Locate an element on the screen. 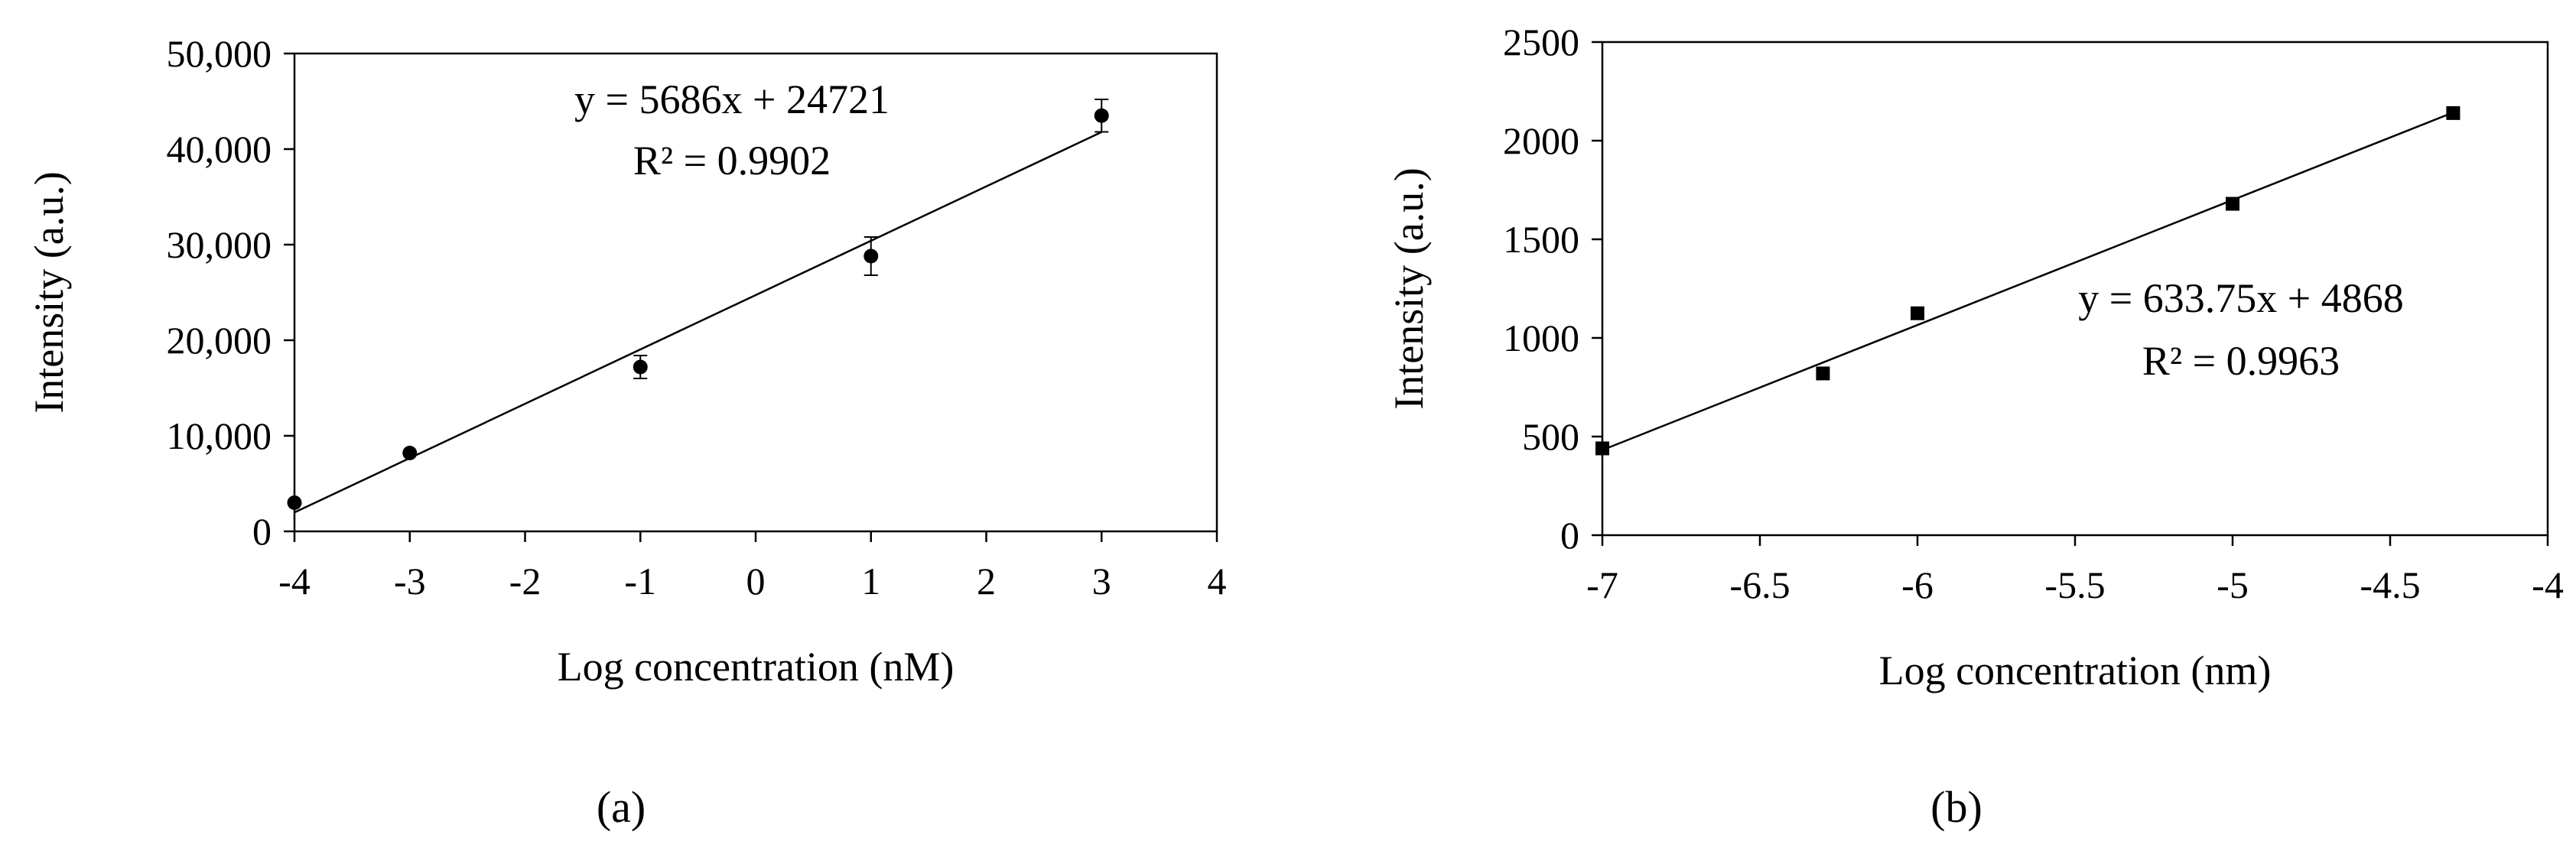 The width and height of the screenshot is (2576, 854). y-tick-label: 40,000 is located at coordinates (219, 149).